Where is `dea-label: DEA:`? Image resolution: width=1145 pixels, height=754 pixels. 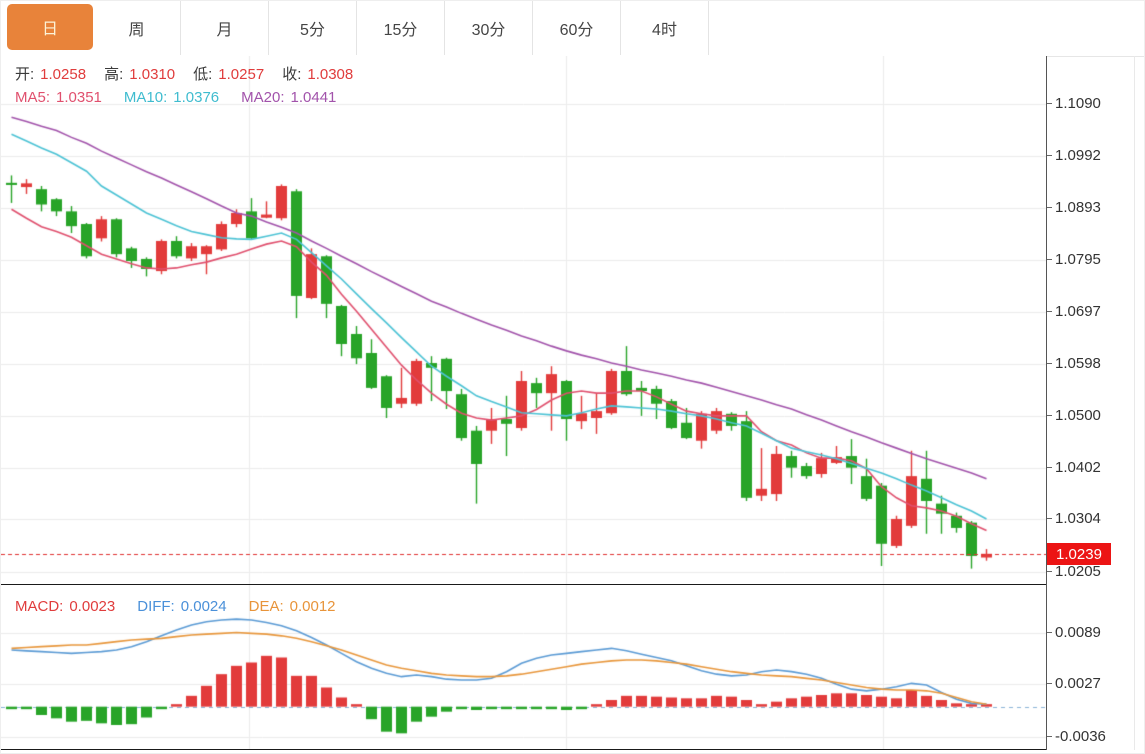
dea-label: DEA: is located at coordinates (266, 606).